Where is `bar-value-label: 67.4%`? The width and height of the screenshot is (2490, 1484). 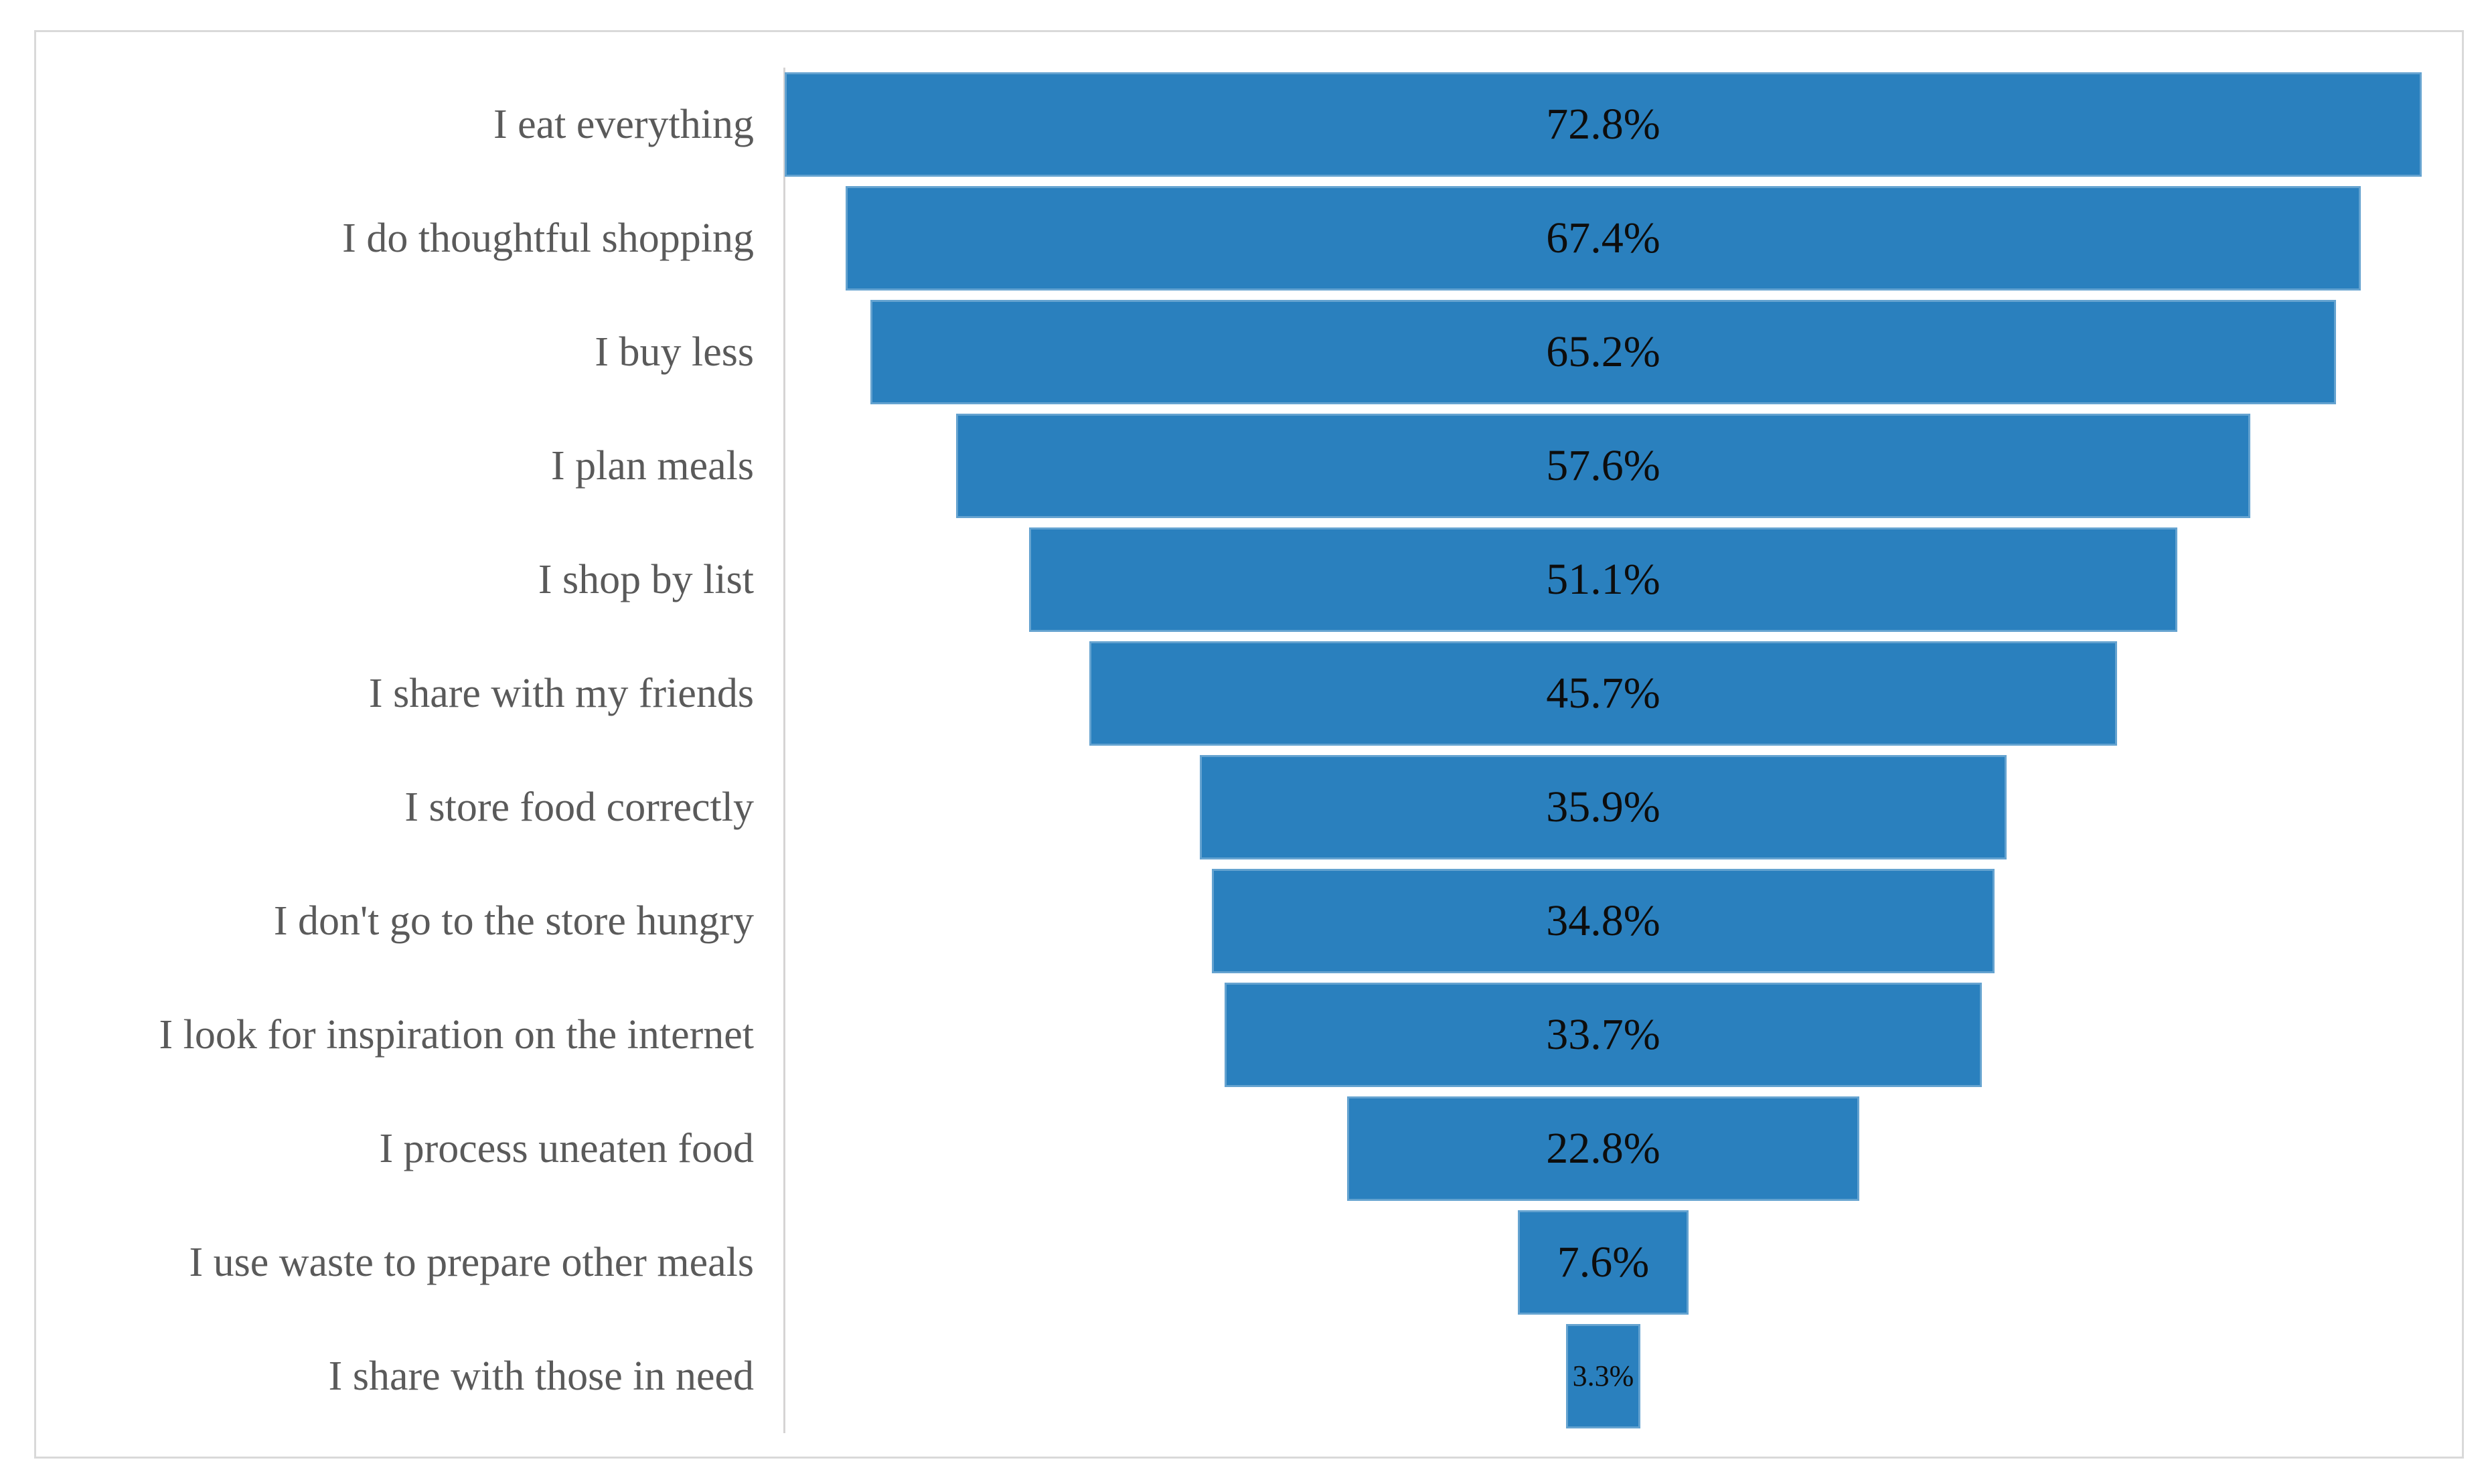 bar-value-label: 67.4% is located at coordinates (1603, 238).